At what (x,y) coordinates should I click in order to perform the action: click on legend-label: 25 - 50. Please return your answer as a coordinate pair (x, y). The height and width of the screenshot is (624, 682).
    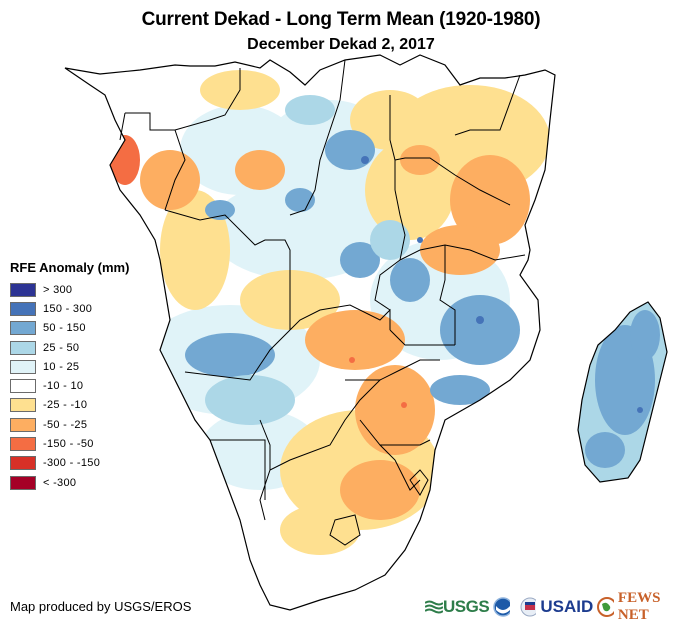
    Looking at the image, I should click on (61, 347).